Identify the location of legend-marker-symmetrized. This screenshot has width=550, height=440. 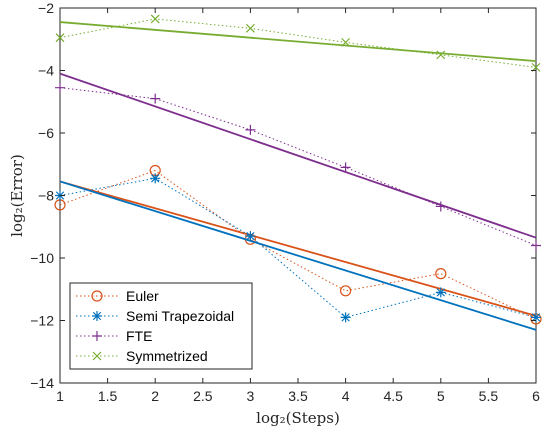
(97, 356).